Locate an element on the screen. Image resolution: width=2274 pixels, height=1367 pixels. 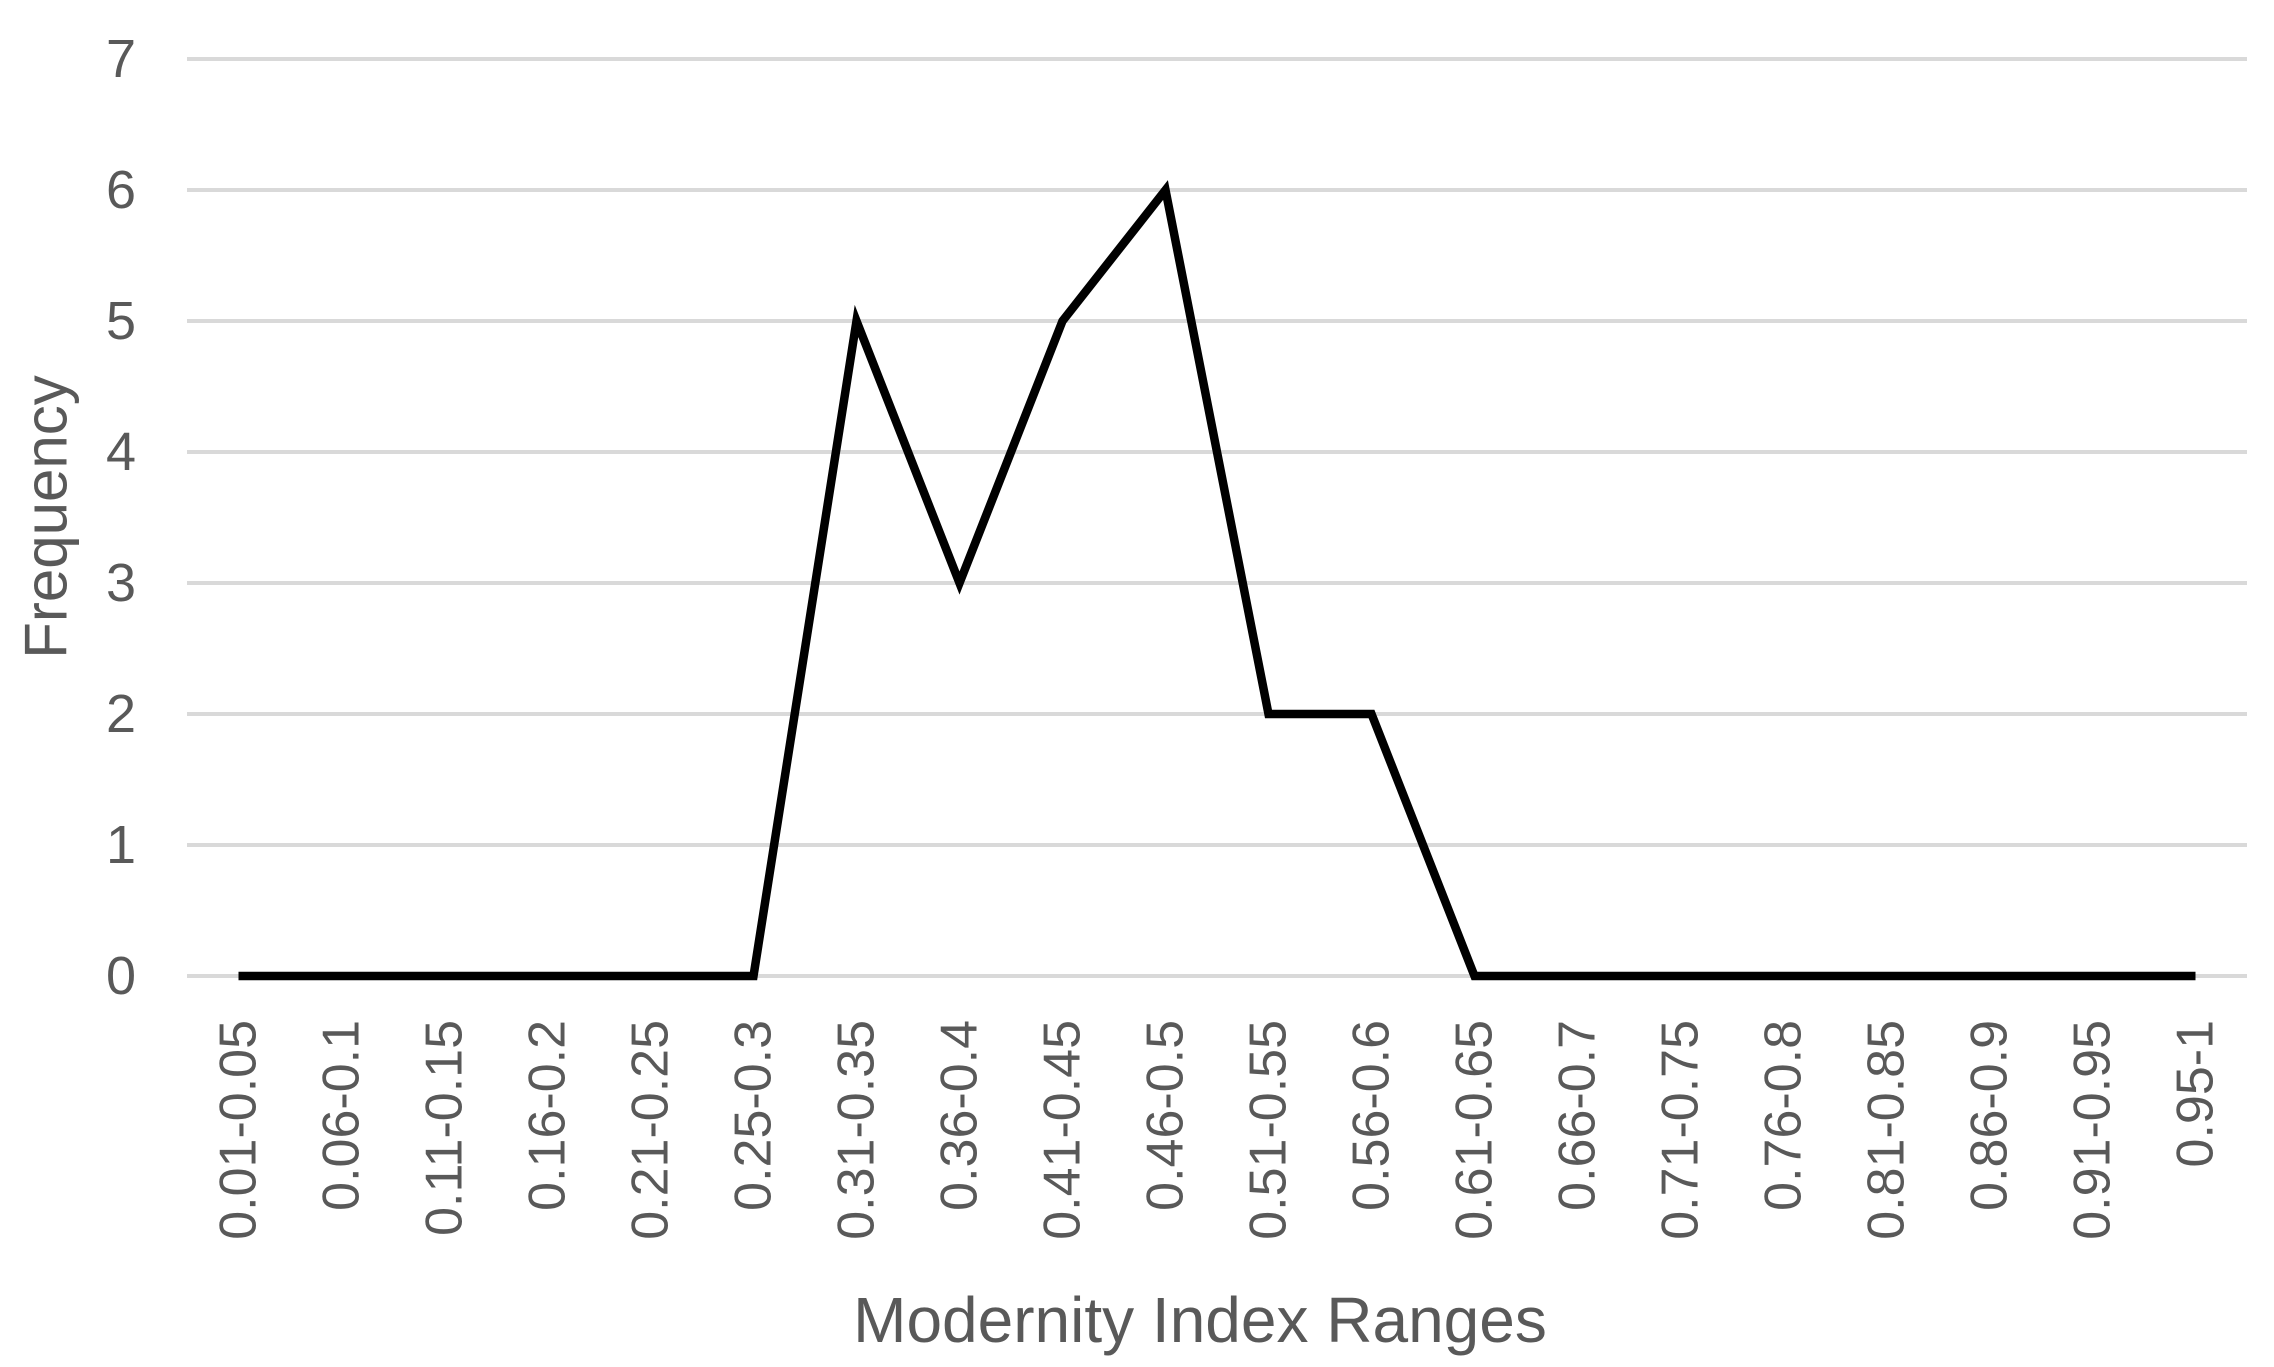
x-tick-label: 0.16-0.2 is located at coordinates (548, 1115).